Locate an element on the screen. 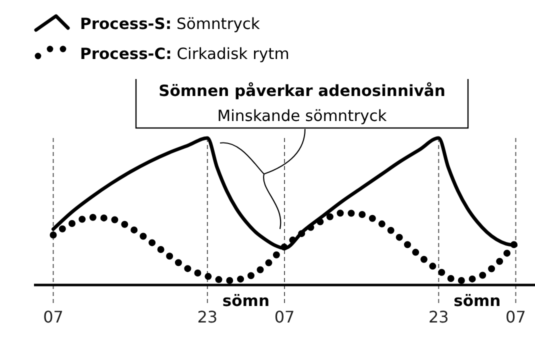  legend-label: Process-S: Sömntryck is located at coordinates (170, 24).